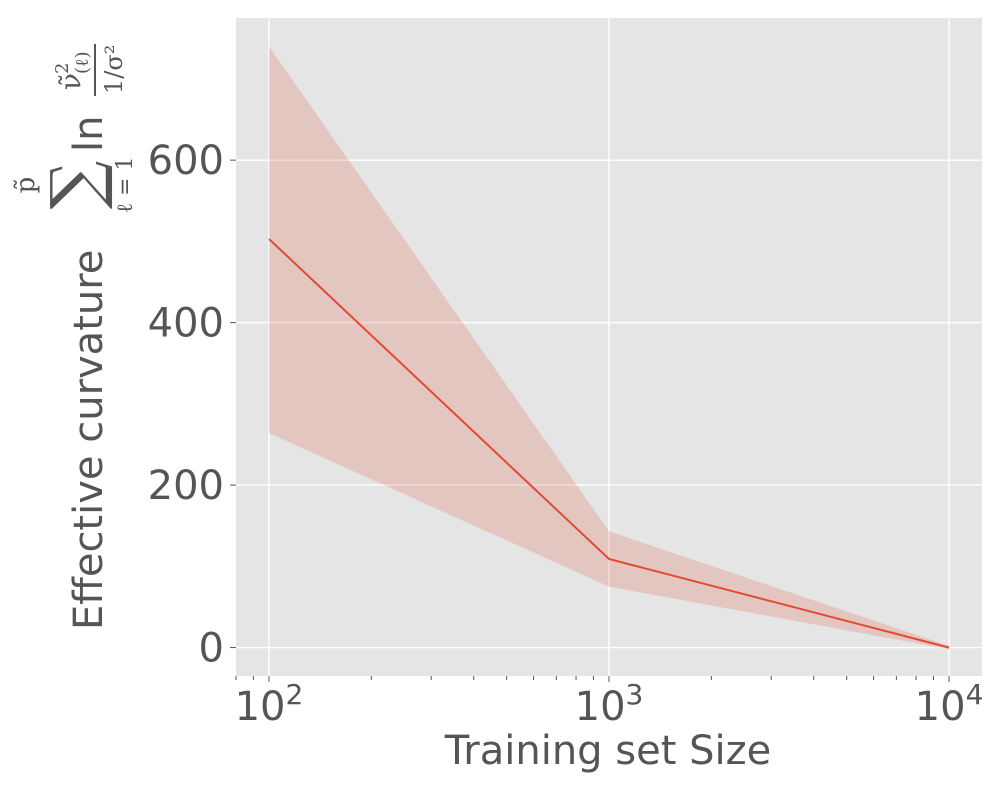 This screenshot has height=800, width=1000. I want to click on formula-numerator: ν̃, so click(70, 81).